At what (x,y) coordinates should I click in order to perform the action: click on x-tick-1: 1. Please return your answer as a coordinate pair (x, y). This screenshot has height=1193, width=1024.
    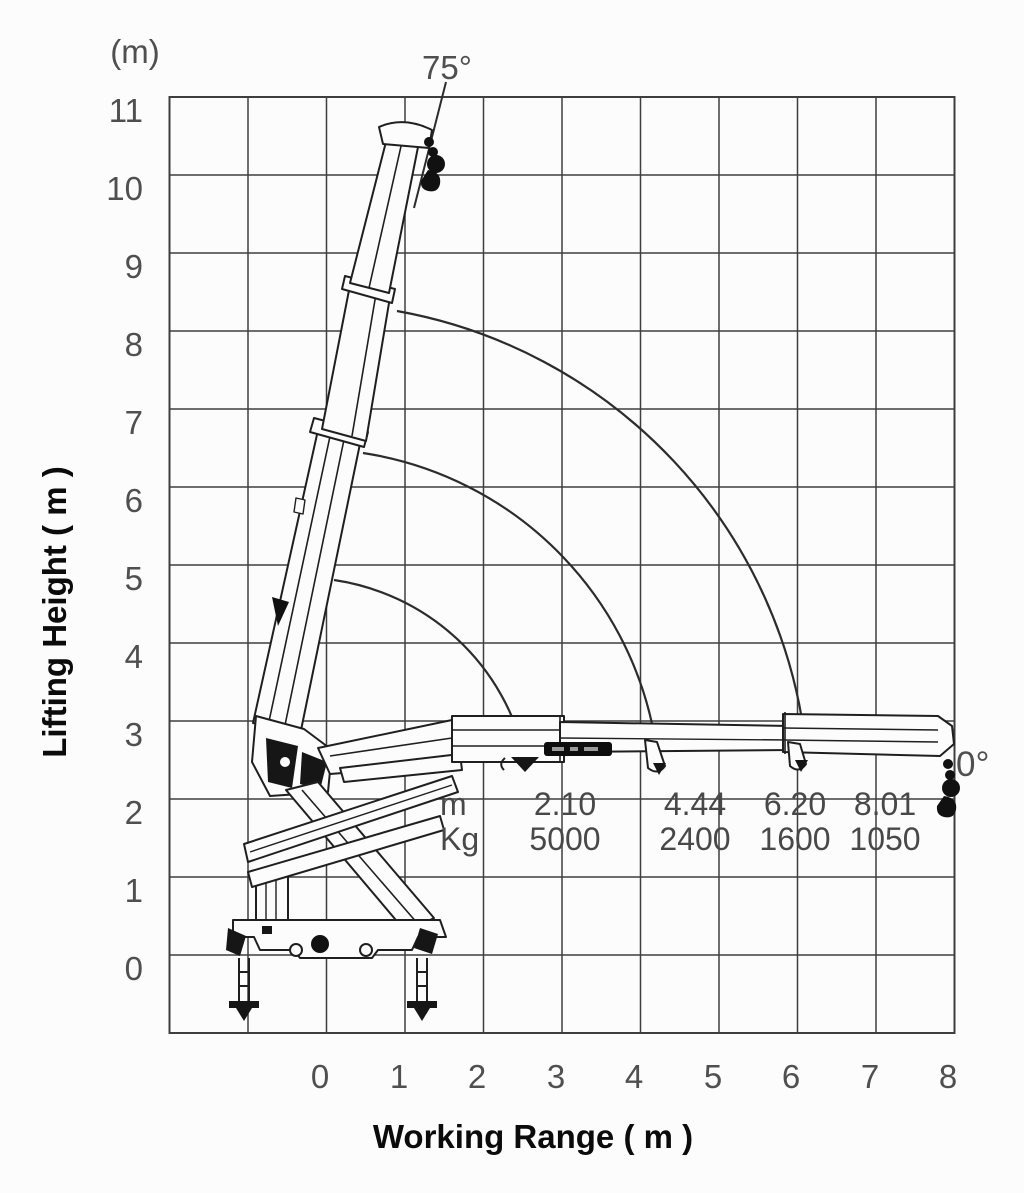
    Looking at the image, I should click on (399, 1076).